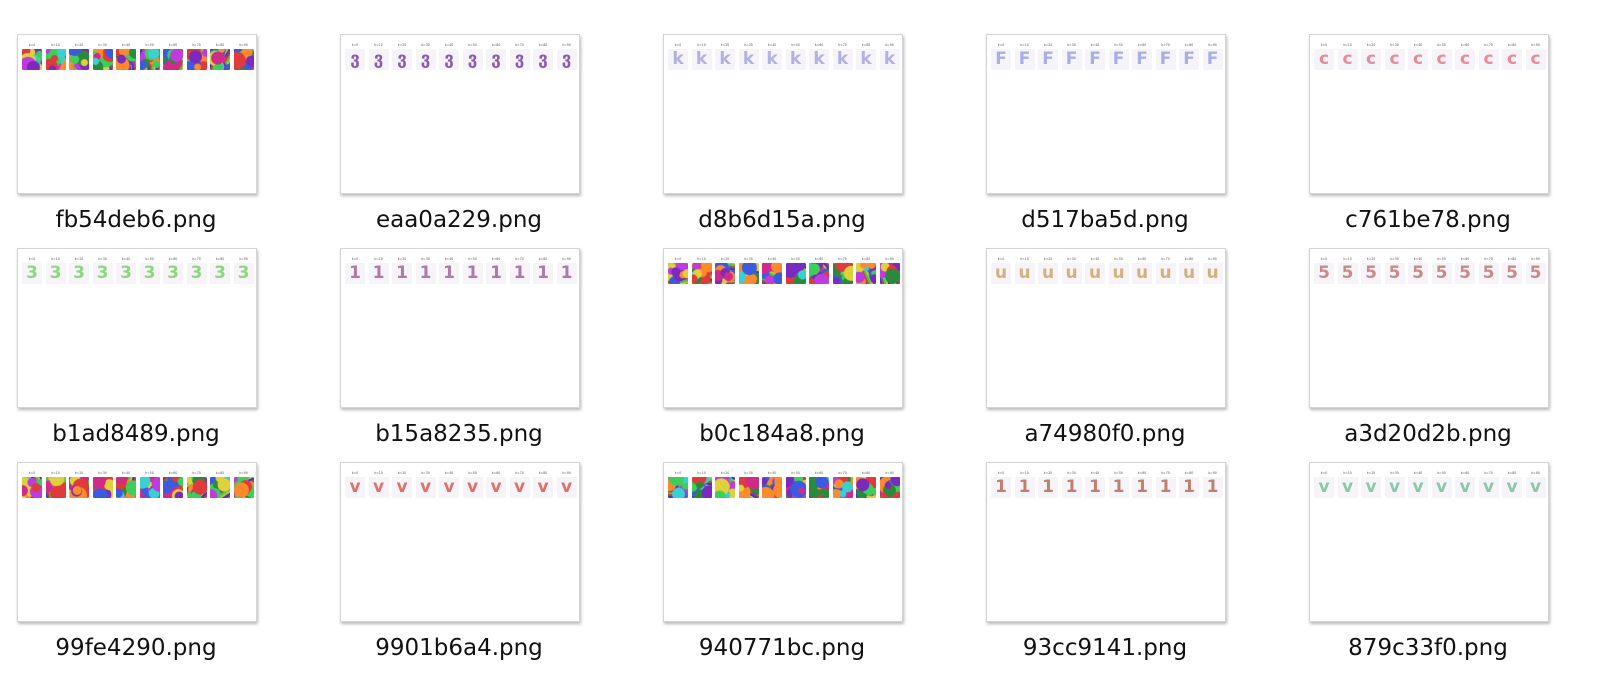 The image size is (1597, 676). I want to click on step-label: k=60, so click(496, 473).